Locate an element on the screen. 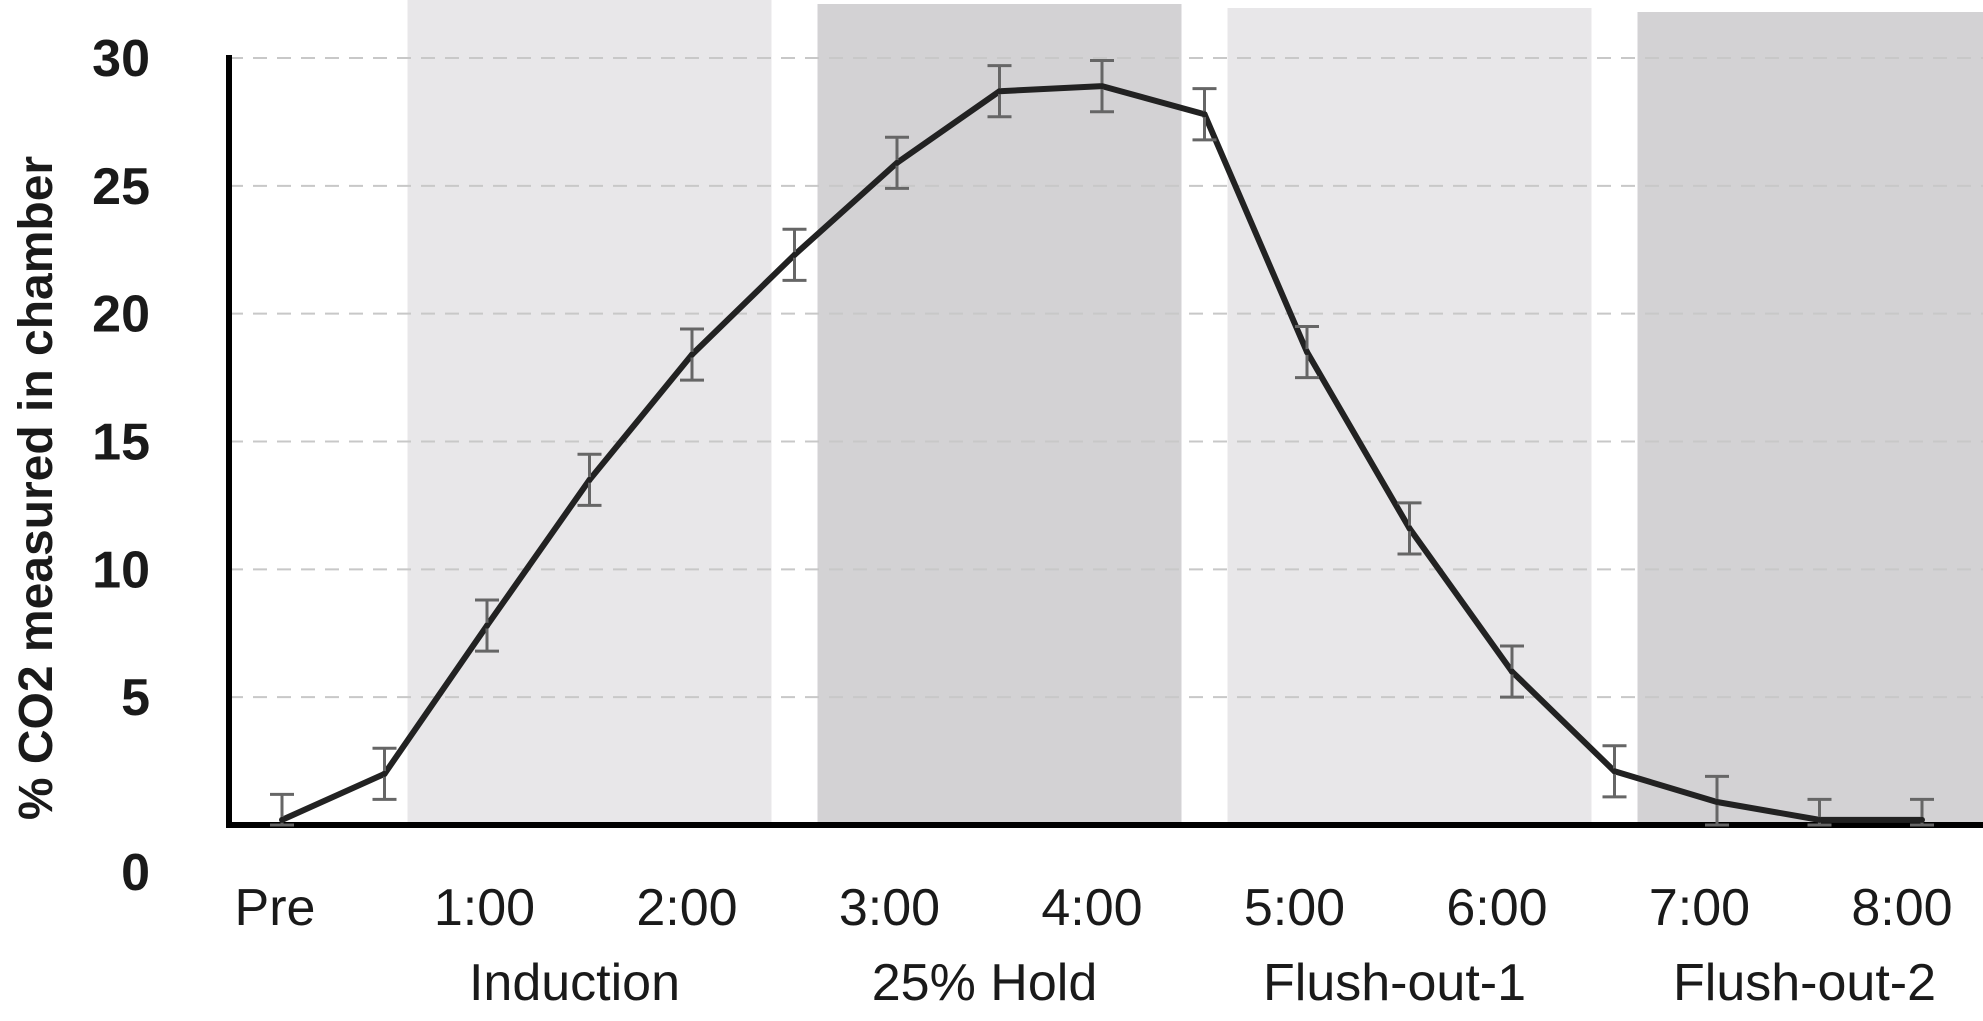 The height and width of the screenshot is (1021, 1983). x-tick-2-00: 2:00 is located at coordinates (686, 908).